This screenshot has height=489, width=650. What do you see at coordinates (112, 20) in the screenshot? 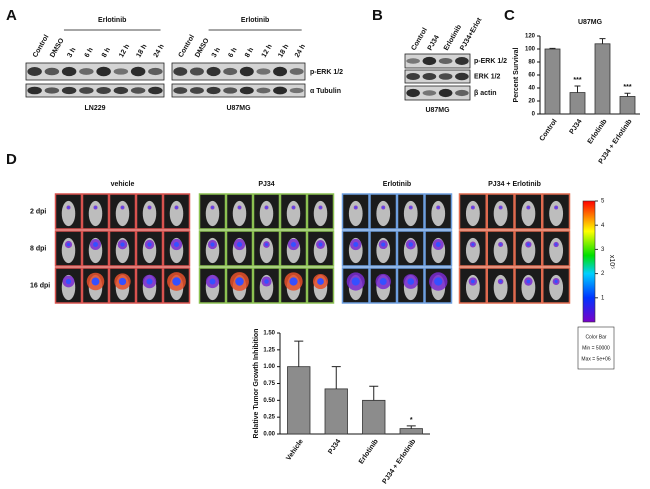
I see `treatment-label: Erlotinib` at bounding box center [112, 20].